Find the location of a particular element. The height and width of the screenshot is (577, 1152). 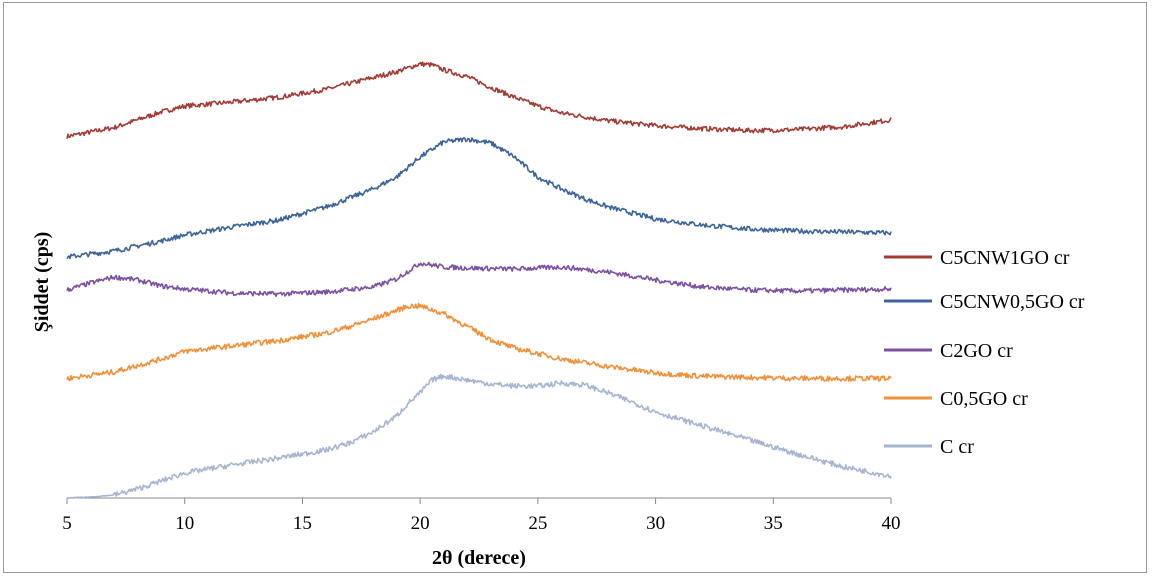

x-tick-label: 15 is located at coordinates (302, 523).